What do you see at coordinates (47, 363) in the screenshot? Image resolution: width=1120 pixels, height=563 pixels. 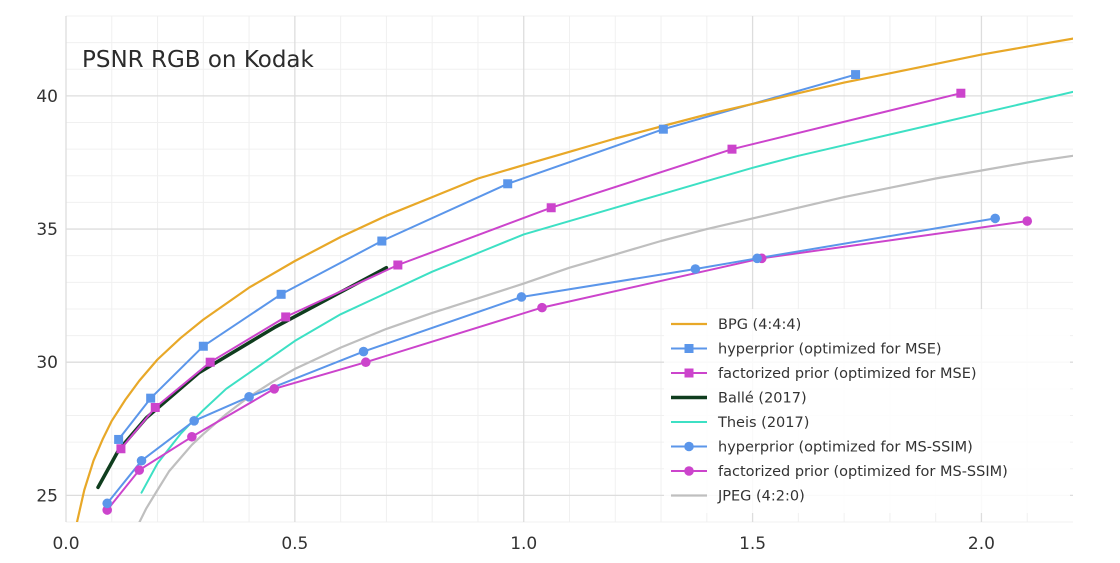 I see `y-tick-label: 30` at bounding box center [47, 363].